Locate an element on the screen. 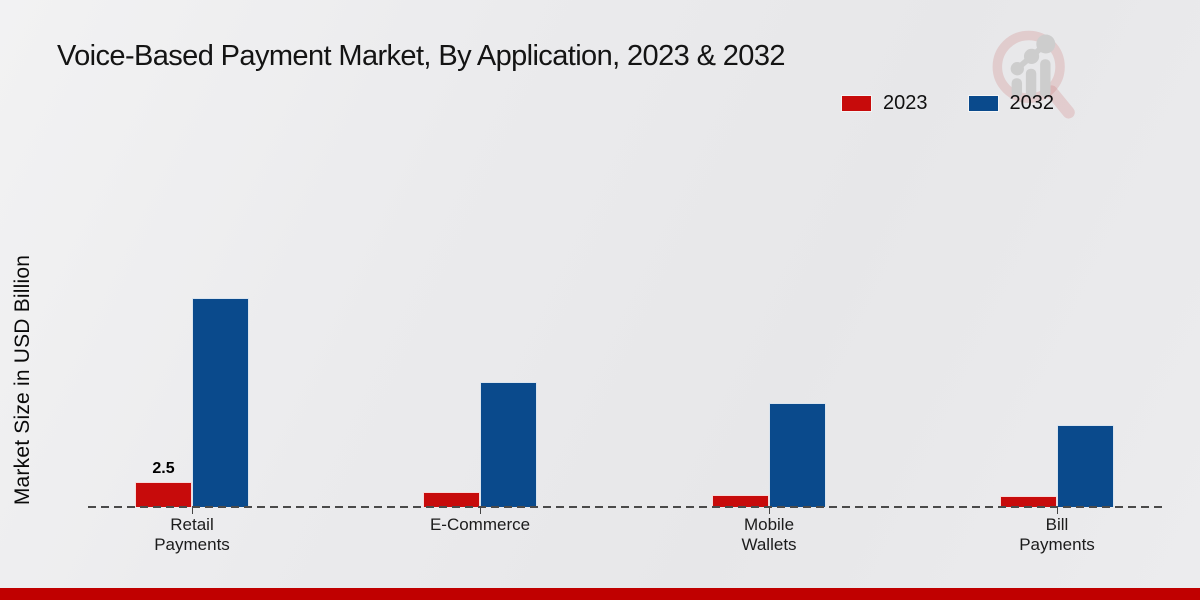  bar-2023-bill-payments is located at coordinates (1028, 501).